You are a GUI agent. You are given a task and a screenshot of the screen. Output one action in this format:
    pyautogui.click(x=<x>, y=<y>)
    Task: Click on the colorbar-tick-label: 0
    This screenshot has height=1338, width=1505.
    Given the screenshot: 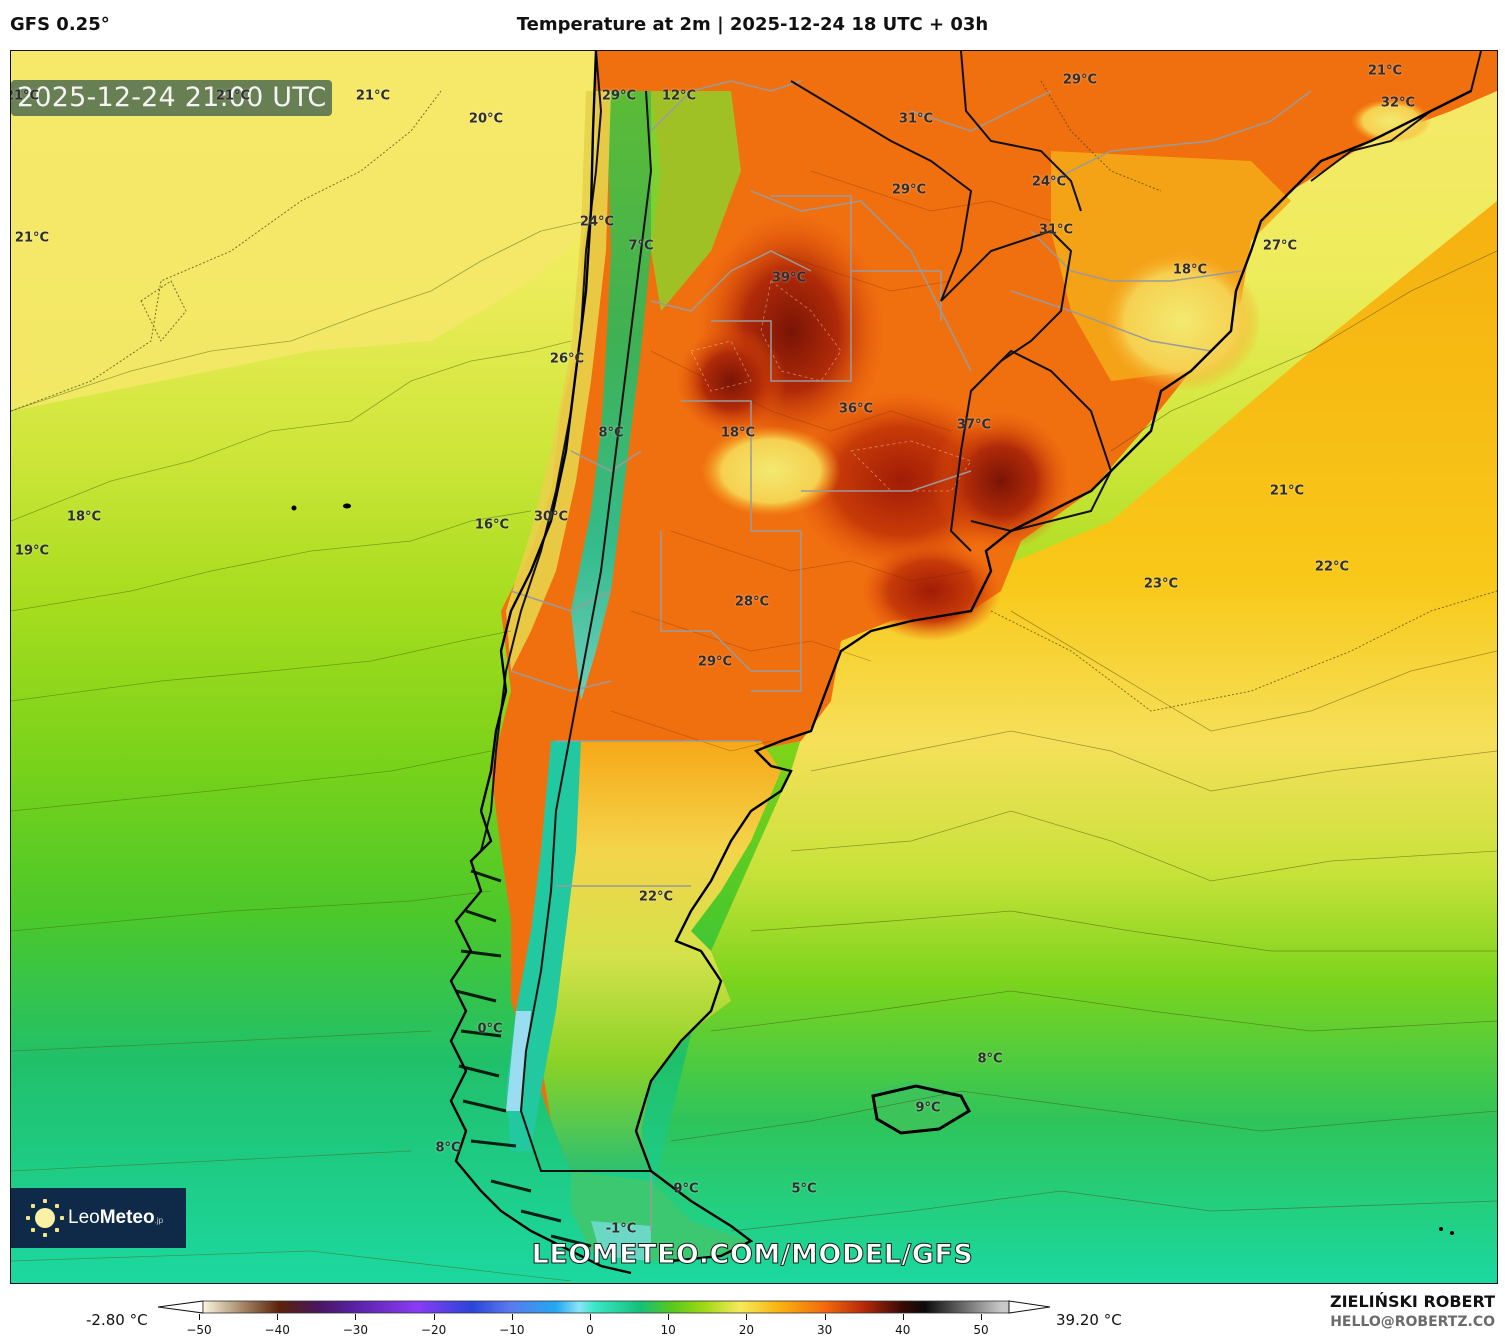 What is the action you would take?
    pyautogui.click(x=590, y=1330)
    